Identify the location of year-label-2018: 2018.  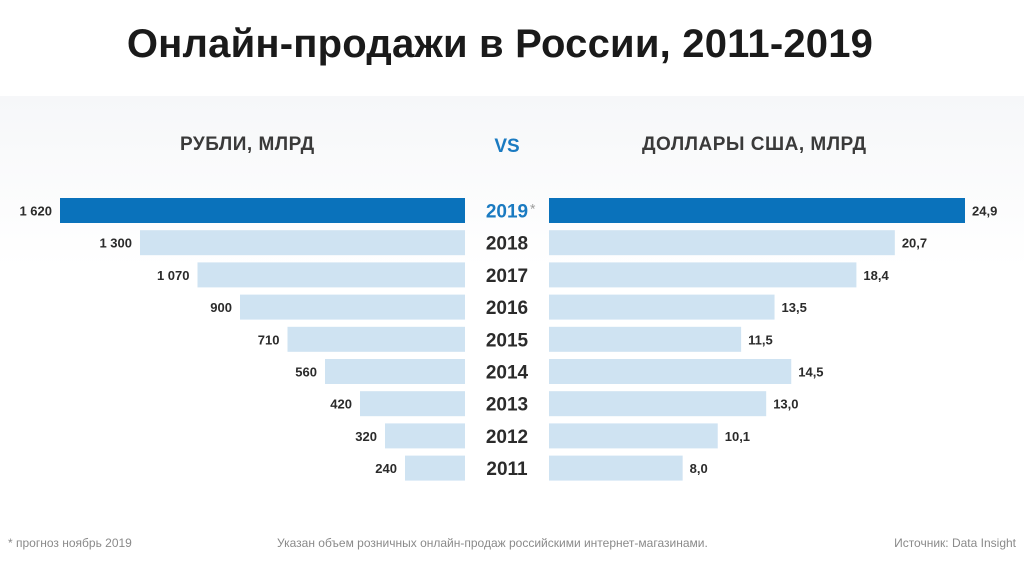
(507, 244).